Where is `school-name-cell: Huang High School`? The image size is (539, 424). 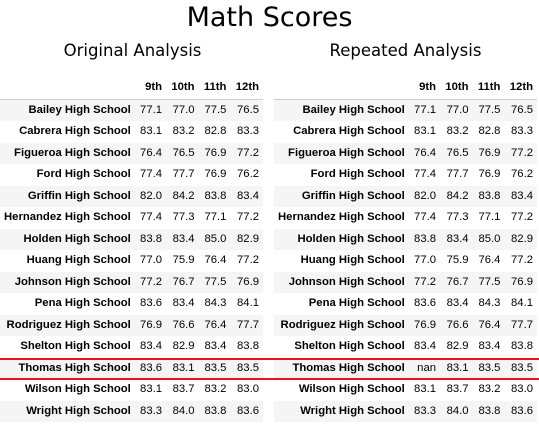 school-name-cell: Huang High School is located at coordinates (78, 260).